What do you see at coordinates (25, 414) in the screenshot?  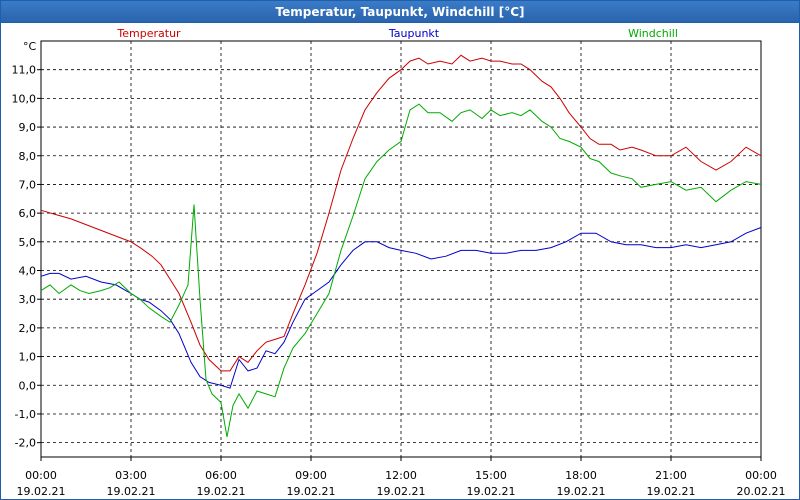 I see `y-tick-label: -1,0` at bounding box center [25, 414].